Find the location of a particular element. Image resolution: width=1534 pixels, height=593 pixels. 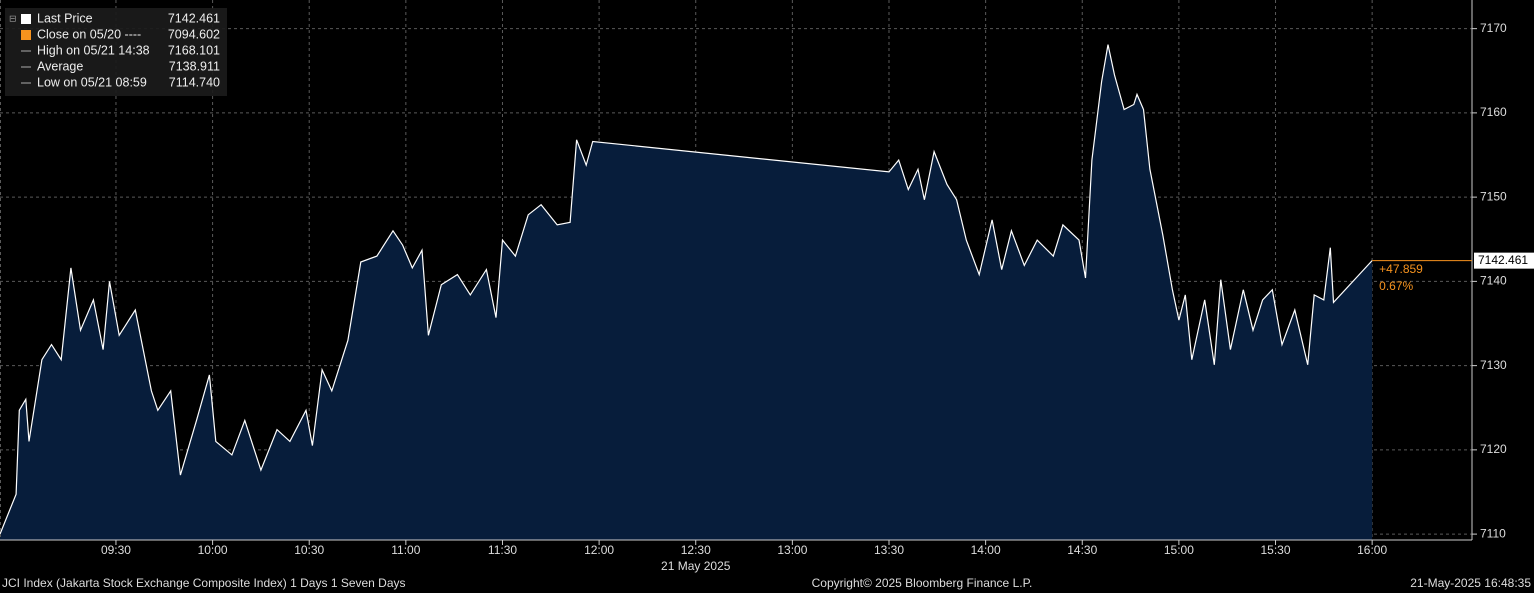

footer-right: 21-May-2025 16:48:35 is located at coordinates (1470, 583).